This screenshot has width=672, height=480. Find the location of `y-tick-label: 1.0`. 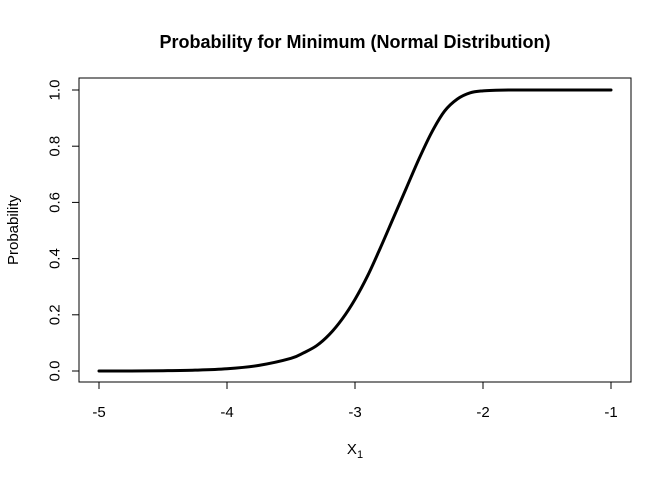

y-tick-label: 1.0 is located at coordinates (55, 90).